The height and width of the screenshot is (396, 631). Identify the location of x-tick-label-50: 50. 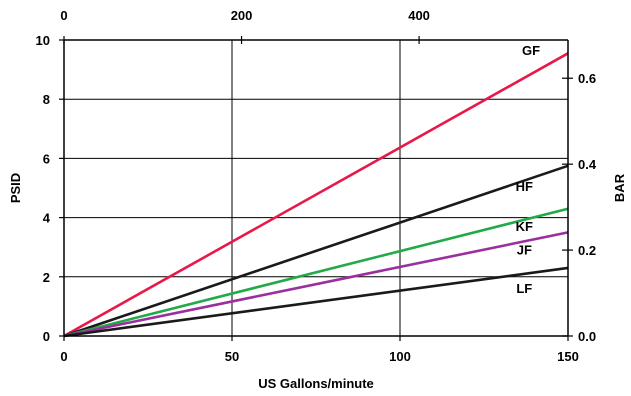
(232, 356).